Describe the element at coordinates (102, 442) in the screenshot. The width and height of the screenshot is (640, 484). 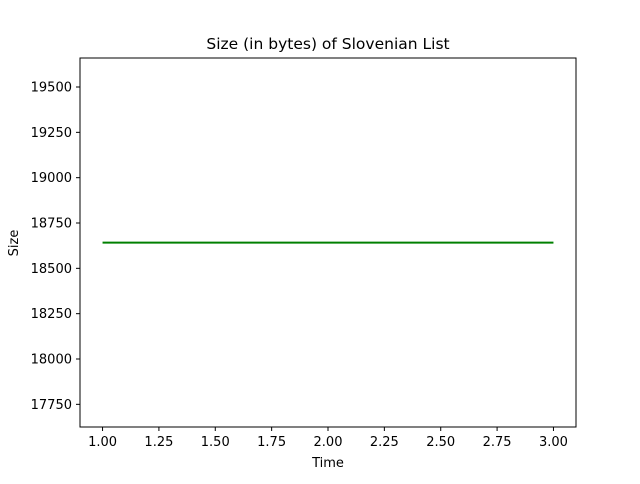
I see `x-tick-label: 1.00` at that location.